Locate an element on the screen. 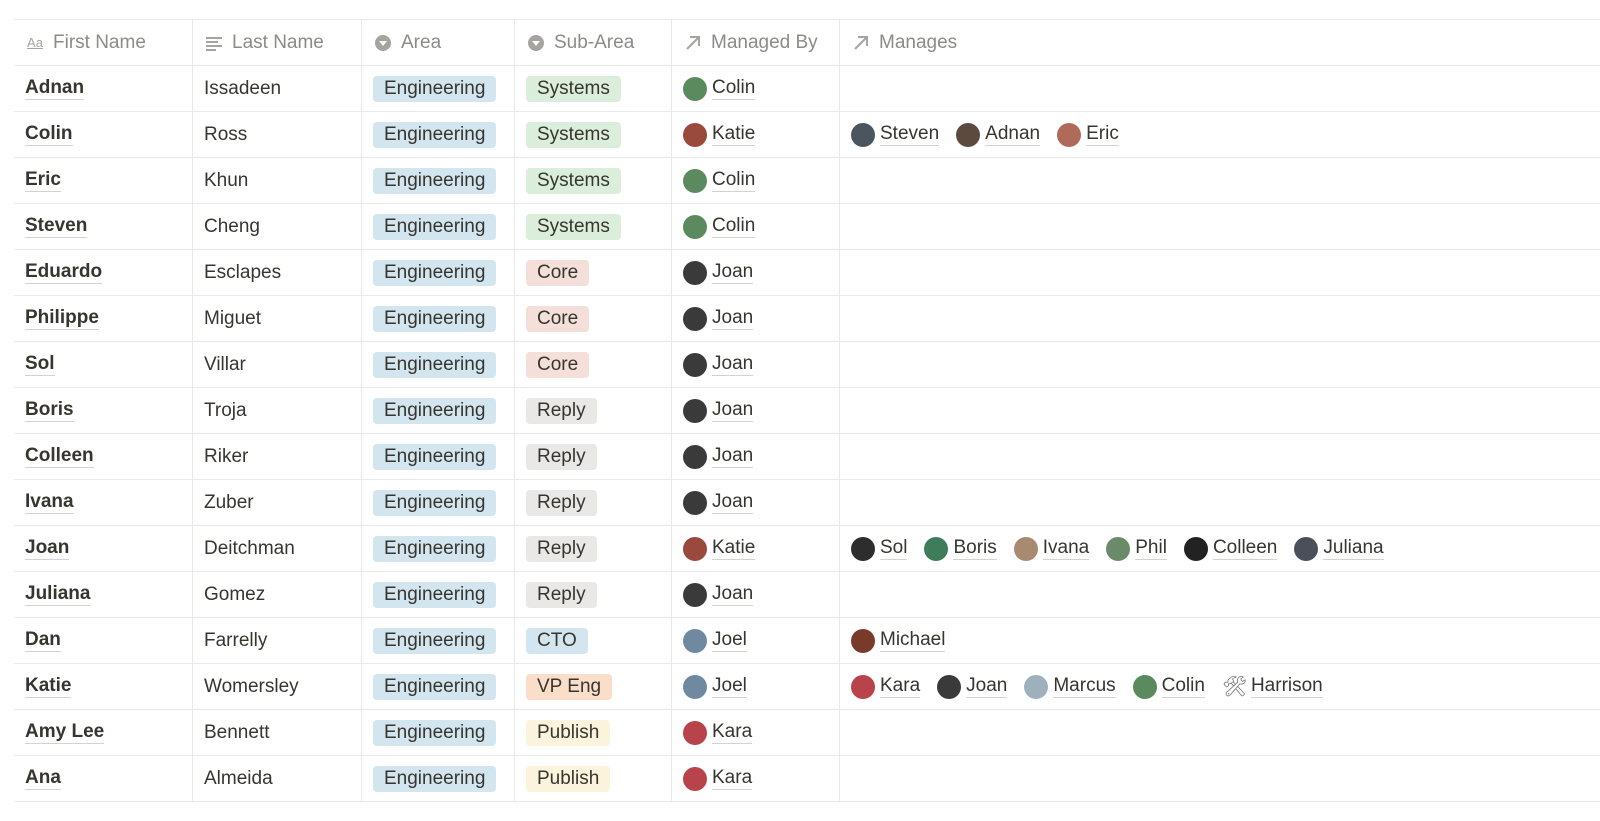 The height and width of the screenshot is (821, 1600). first-name-cell: Ana is located at coordinates (103, 778).